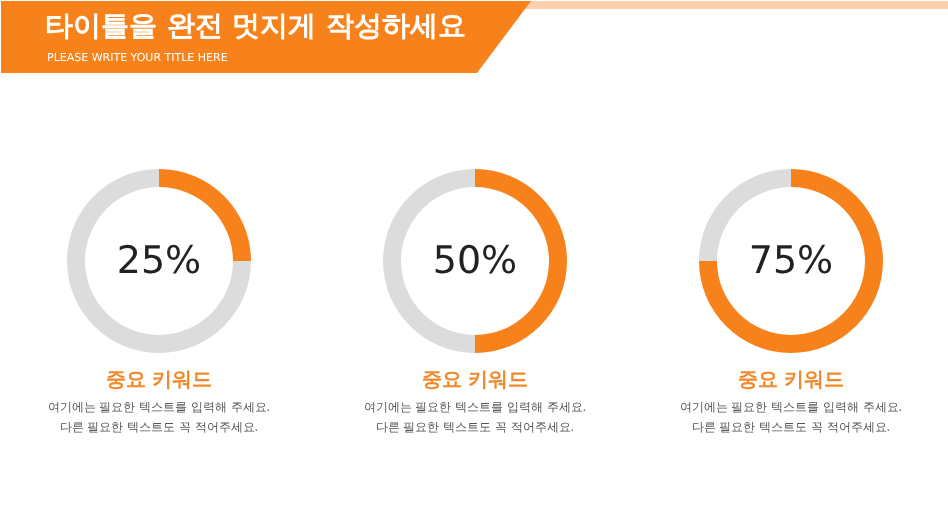 This screenshot has height=532, width=948. Describe the element at coordinates (256, 27) in the screenshot. I see `text: 타이틀을 완전 멋지게 작성하세요` at that location.